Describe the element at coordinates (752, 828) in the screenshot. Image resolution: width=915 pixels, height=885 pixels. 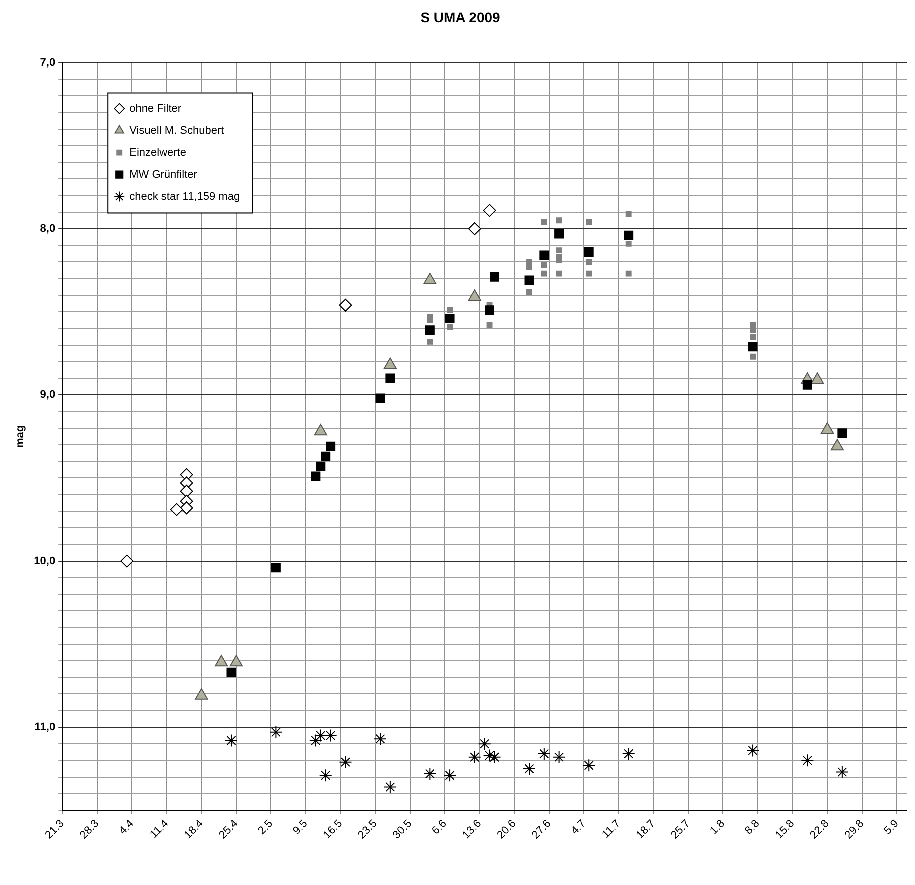
I see `x-tick-label: 8.8` at that location.